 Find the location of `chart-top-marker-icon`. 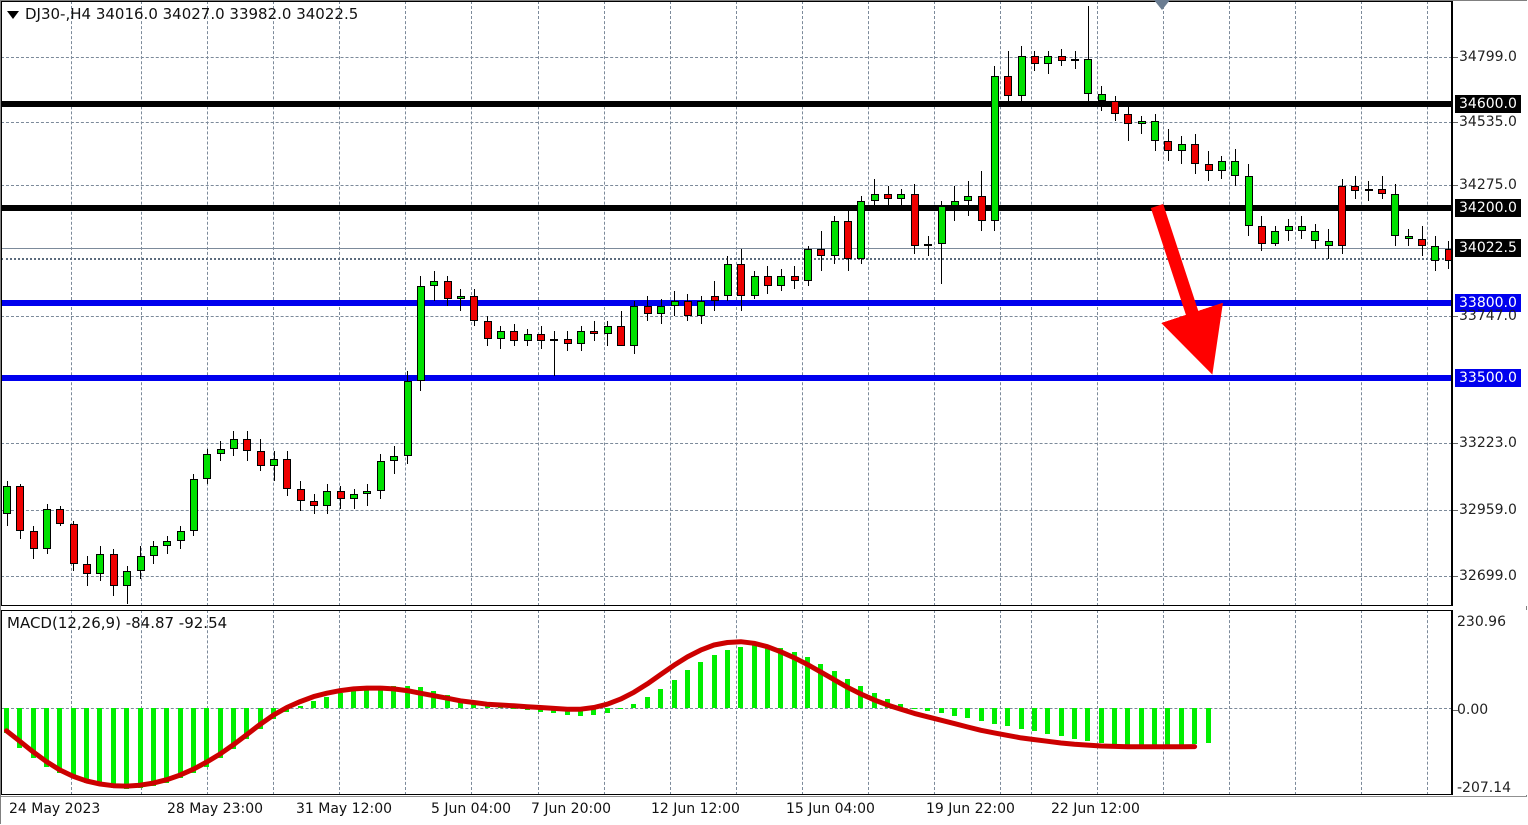

chart-top-marker-icon is located at coordinates (1162, 5).